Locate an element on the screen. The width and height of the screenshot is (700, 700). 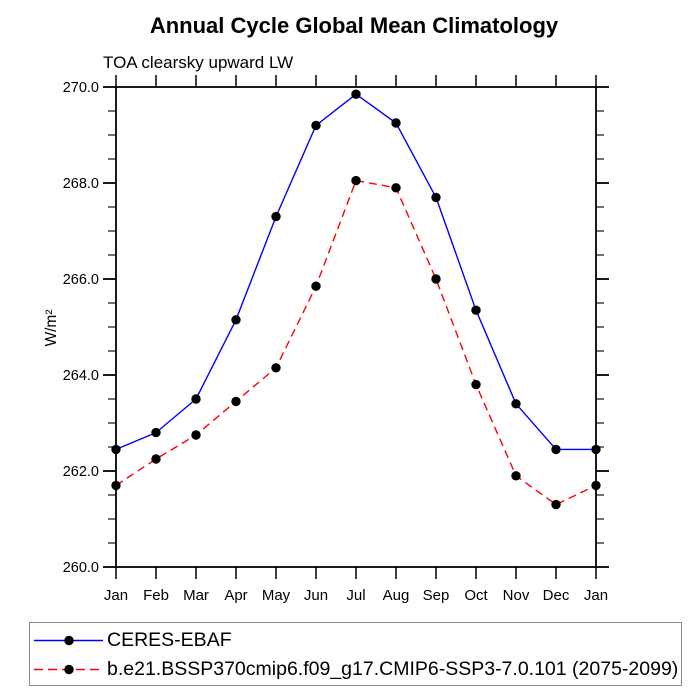
y-tick-label: 268.0 is located at coordinates (81, 184).